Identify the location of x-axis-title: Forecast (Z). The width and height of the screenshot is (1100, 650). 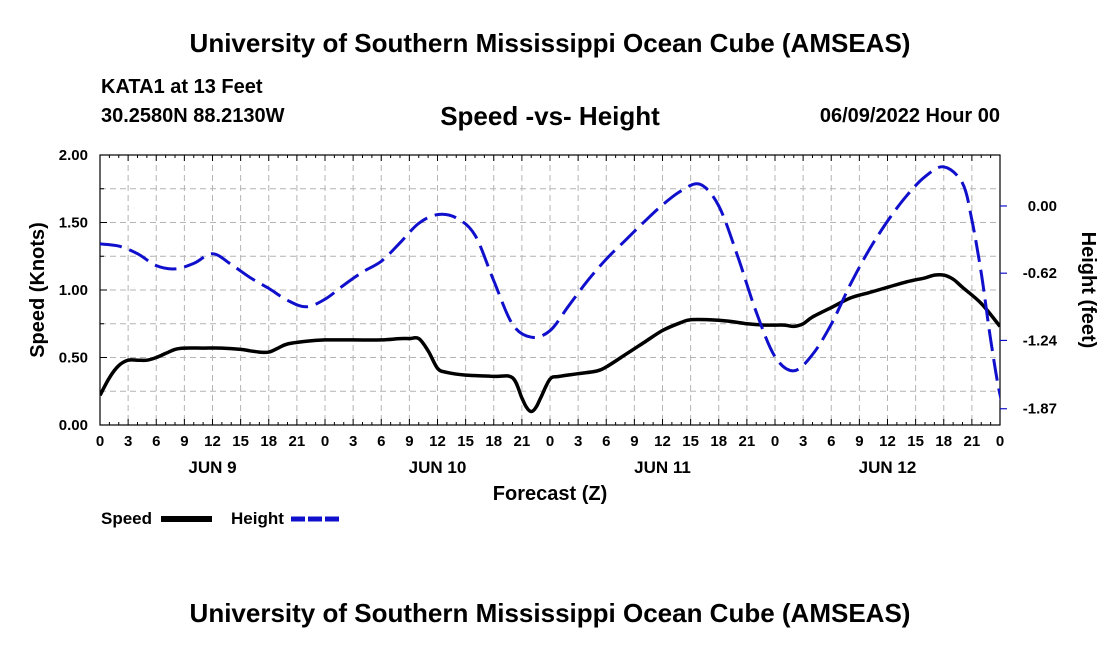
(550, 494).